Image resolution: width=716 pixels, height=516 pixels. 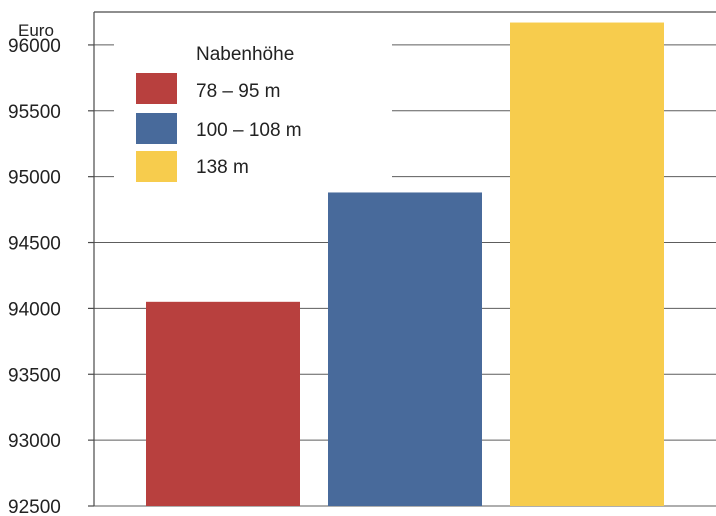 What do you see at coordinates (238, 91) in the screenshot?
I see `legend-label: 78 – 95 m` at bounding box center [238, 91].